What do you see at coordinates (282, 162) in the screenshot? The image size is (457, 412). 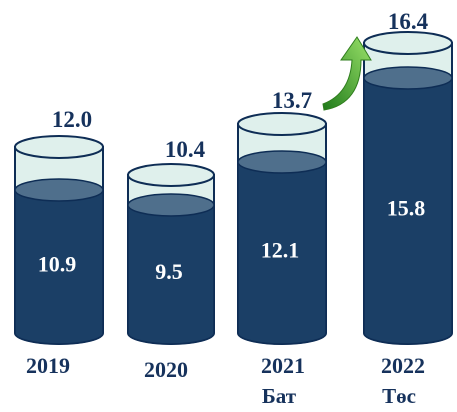 I see `bar-inner-top-2021` at bounding box center [282, 162].